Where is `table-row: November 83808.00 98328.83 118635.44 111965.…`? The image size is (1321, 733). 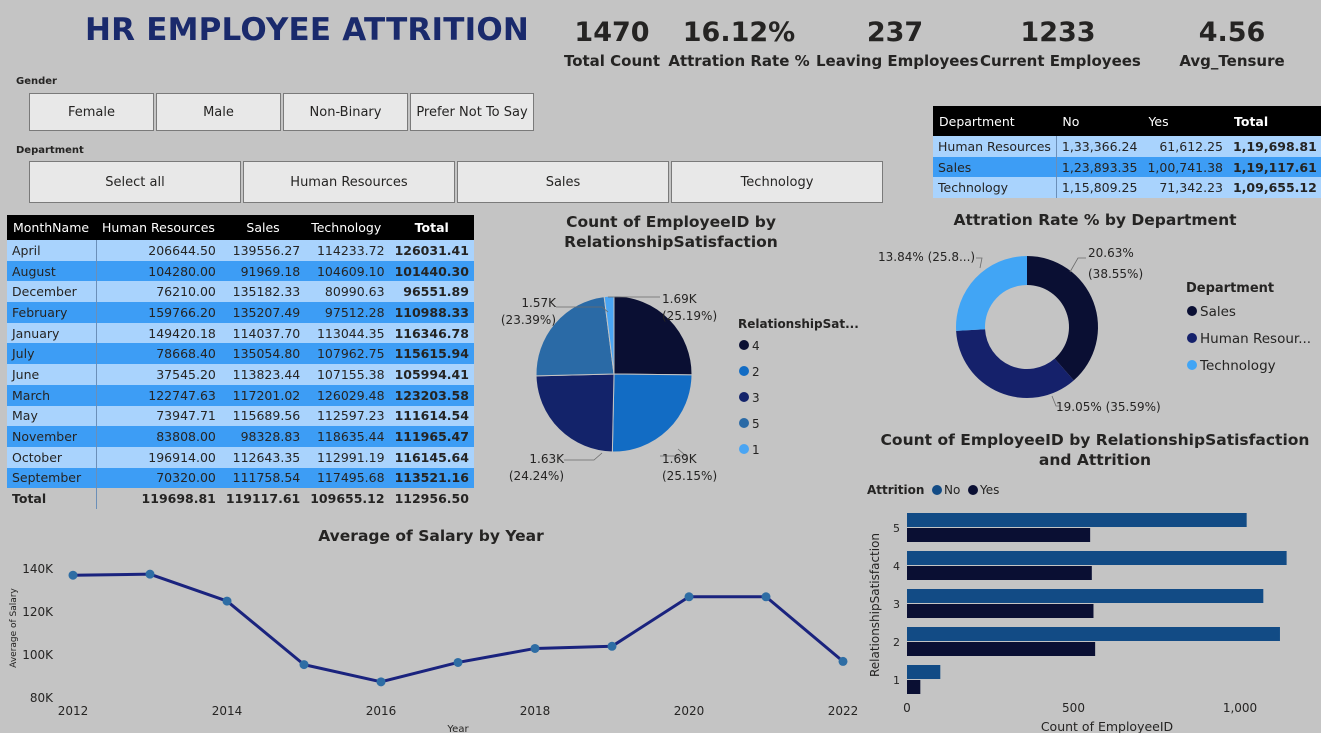 table-row: November 83808.00 98328.83 118635.44 111965.… is located at coordinates (240, 436).